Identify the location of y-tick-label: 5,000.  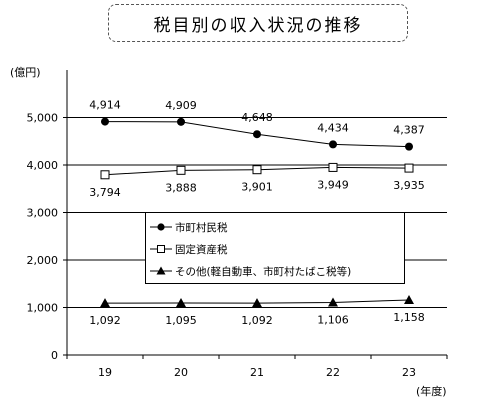
(43, 118).